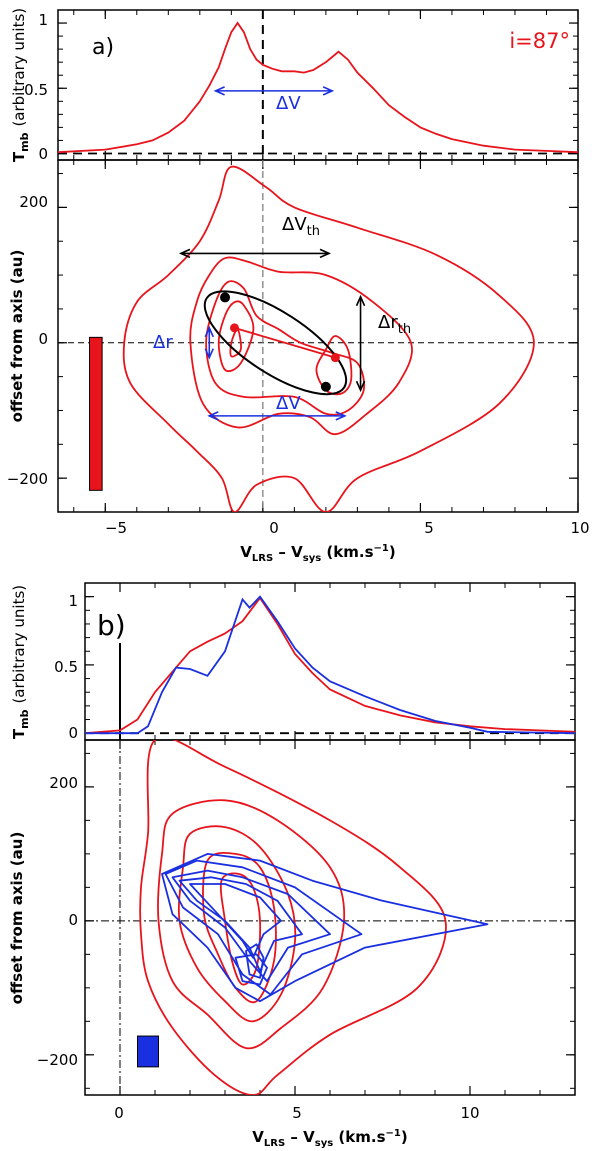 The width and height of the screenshot is (592, 1151). Describe the element at coordinates (17, 918) in the screenshot. I see `panel-b-pv-ylabel: offset from axis (au)` at that location.